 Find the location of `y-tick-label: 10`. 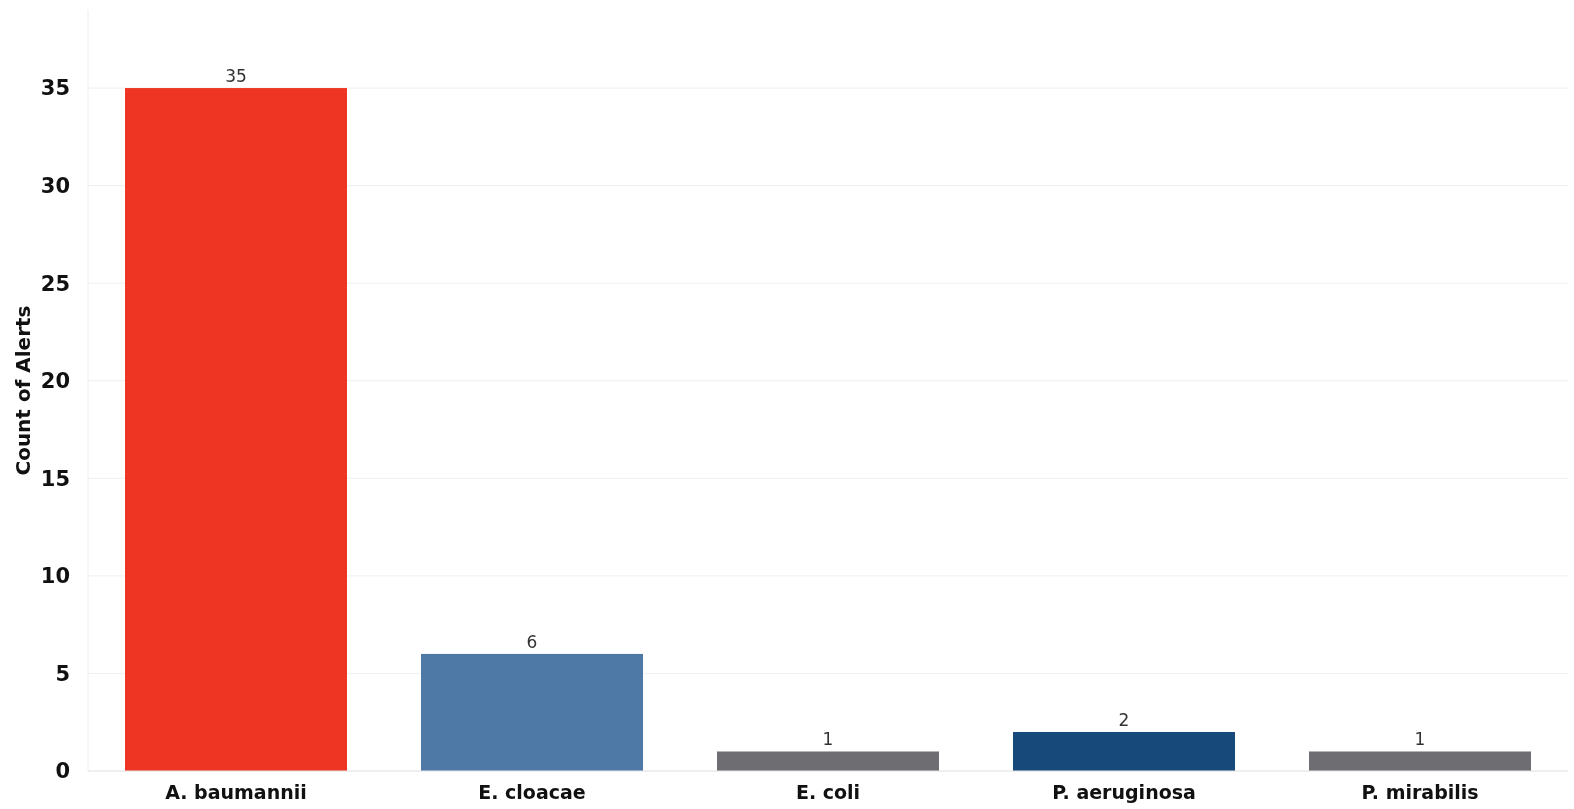

y-tick-label: 10 is located at coordinates (55, 576).